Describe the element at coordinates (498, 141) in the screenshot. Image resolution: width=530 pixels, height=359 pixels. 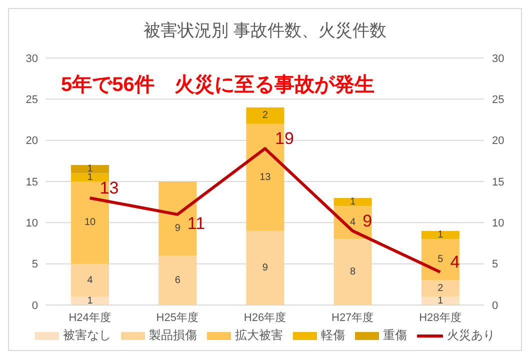
I see `y2-tick-label: 20` at that location.